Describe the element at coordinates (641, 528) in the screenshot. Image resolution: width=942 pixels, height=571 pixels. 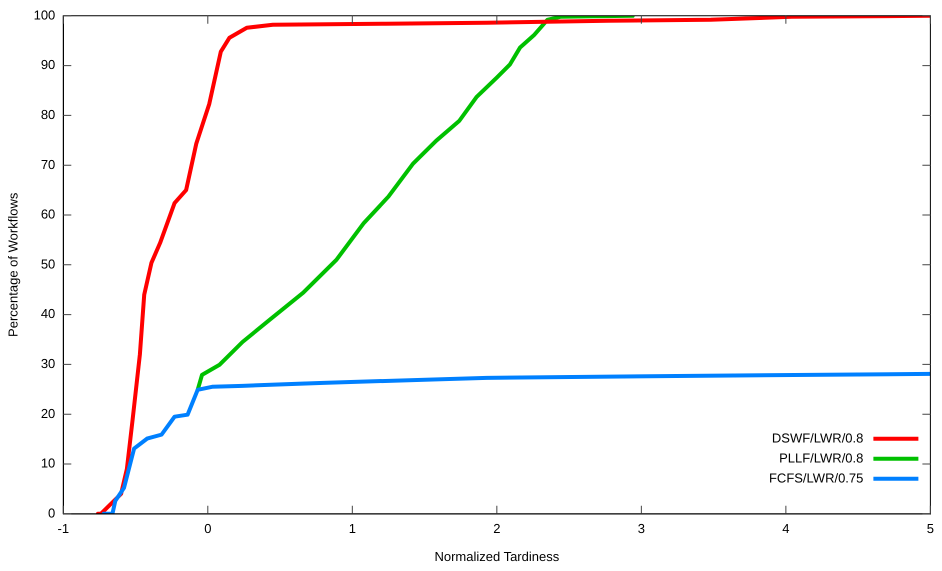
I see `x-tick-label: 3` at that location.